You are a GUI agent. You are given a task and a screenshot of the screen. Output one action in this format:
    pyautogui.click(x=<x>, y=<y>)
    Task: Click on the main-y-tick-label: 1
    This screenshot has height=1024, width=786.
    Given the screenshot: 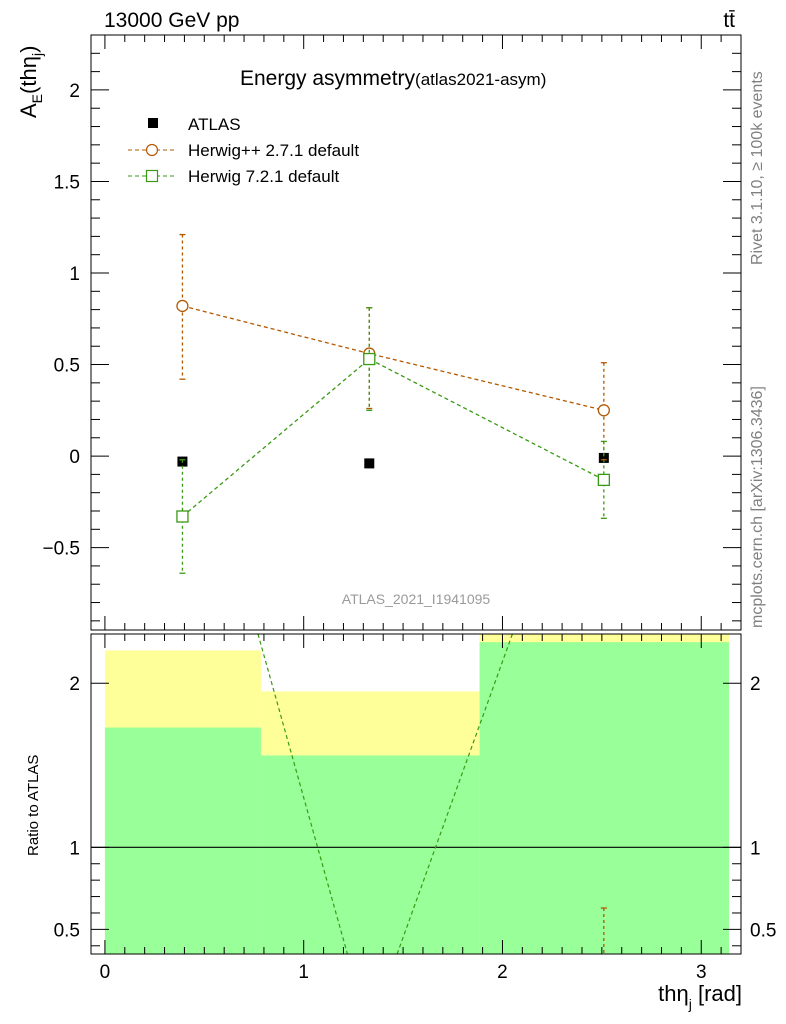 What is the action you would take?
    pyautogui.click(x=74, y=274)
    